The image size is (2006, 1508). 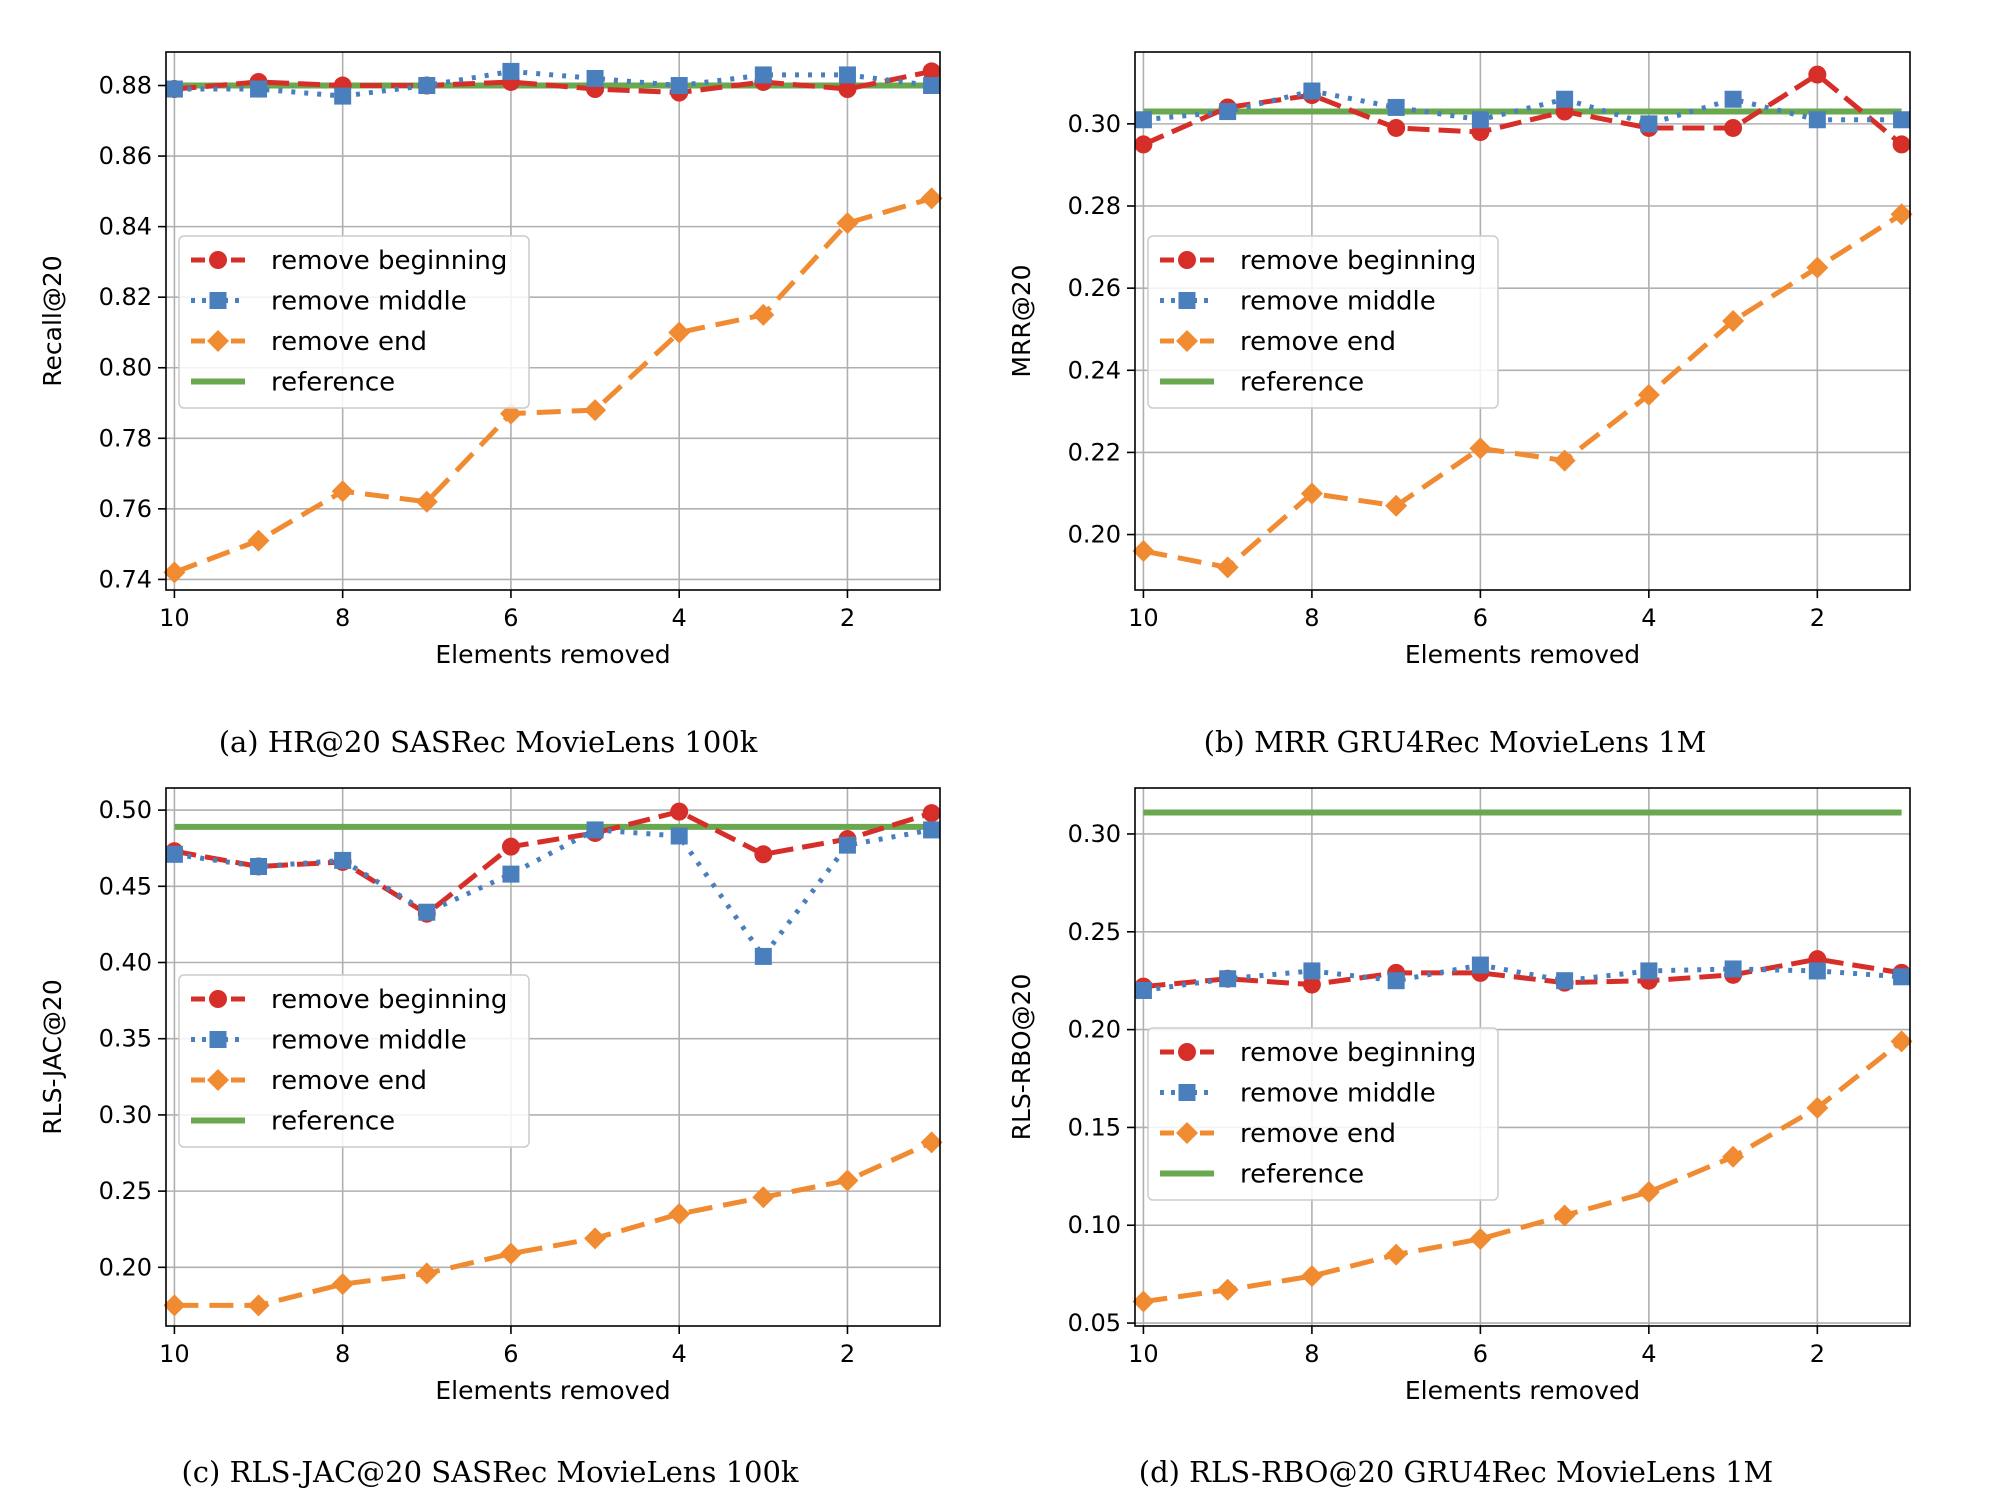 I want to click on y-tick-label: 0.45, so click(x=125, y=886).